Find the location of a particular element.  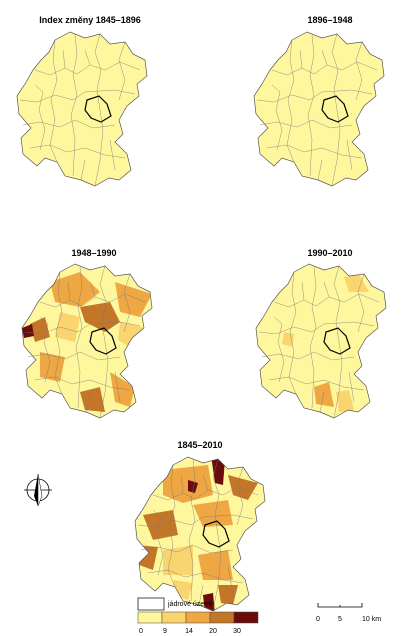

map-1: Index změny 1845–1896 is located at coordinates (82, 101).